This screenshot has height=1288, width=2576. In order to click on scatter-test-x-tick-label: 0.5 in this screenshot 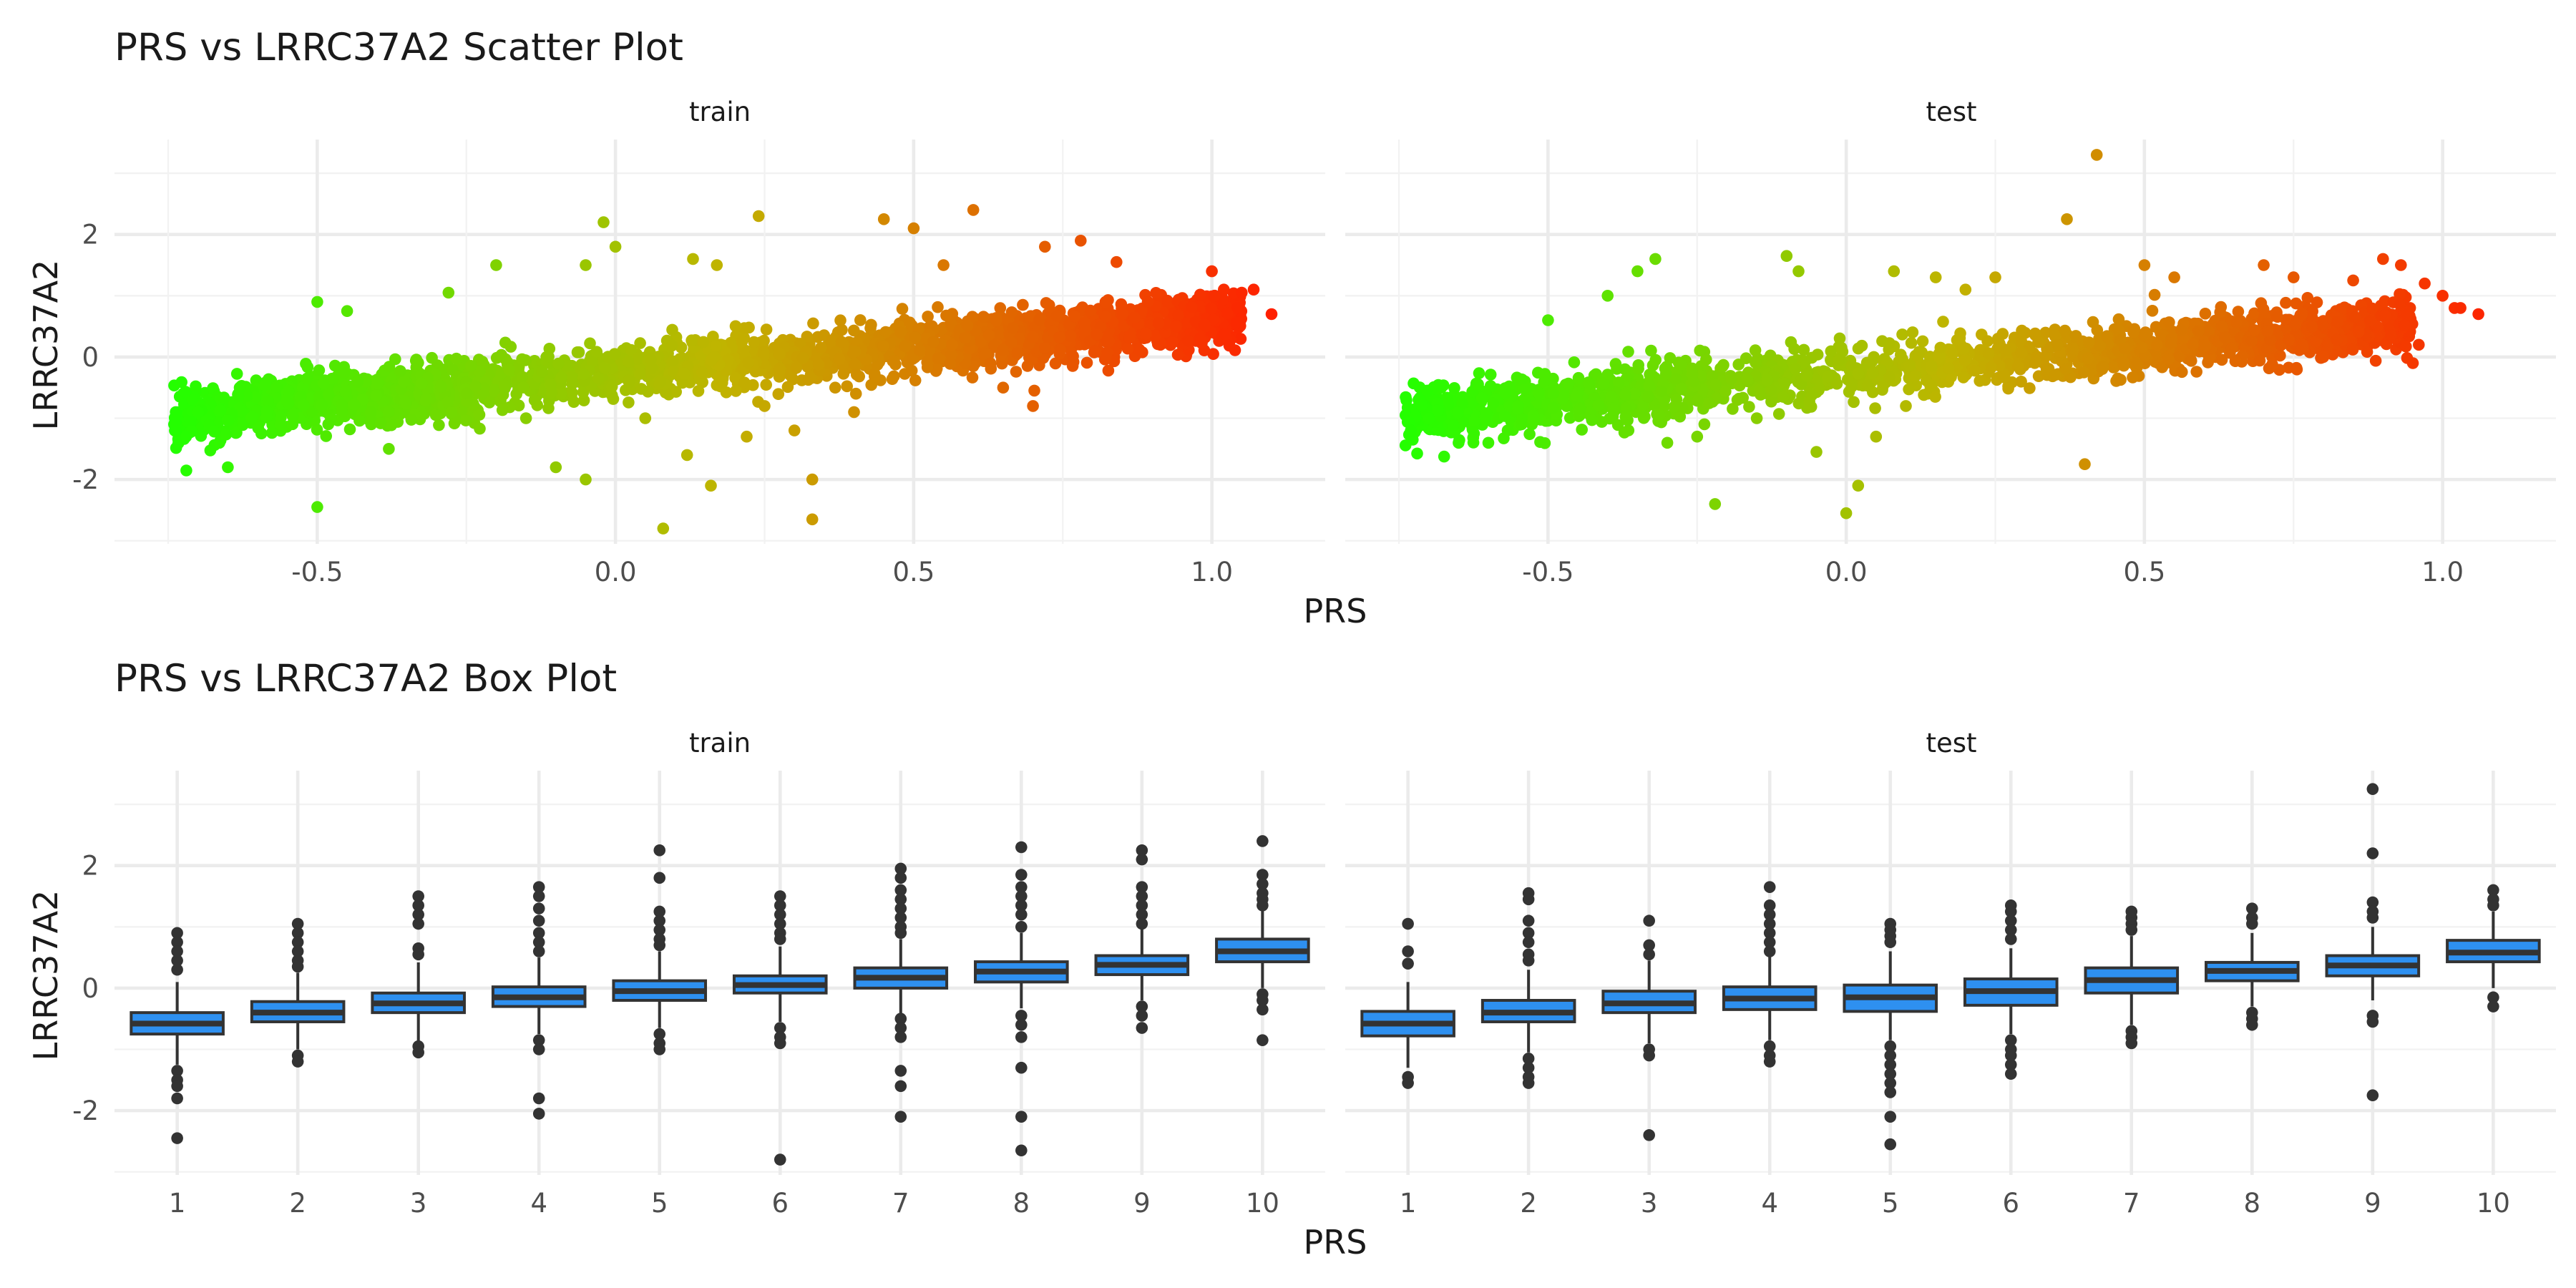, I will do `click(2144, 572)`.